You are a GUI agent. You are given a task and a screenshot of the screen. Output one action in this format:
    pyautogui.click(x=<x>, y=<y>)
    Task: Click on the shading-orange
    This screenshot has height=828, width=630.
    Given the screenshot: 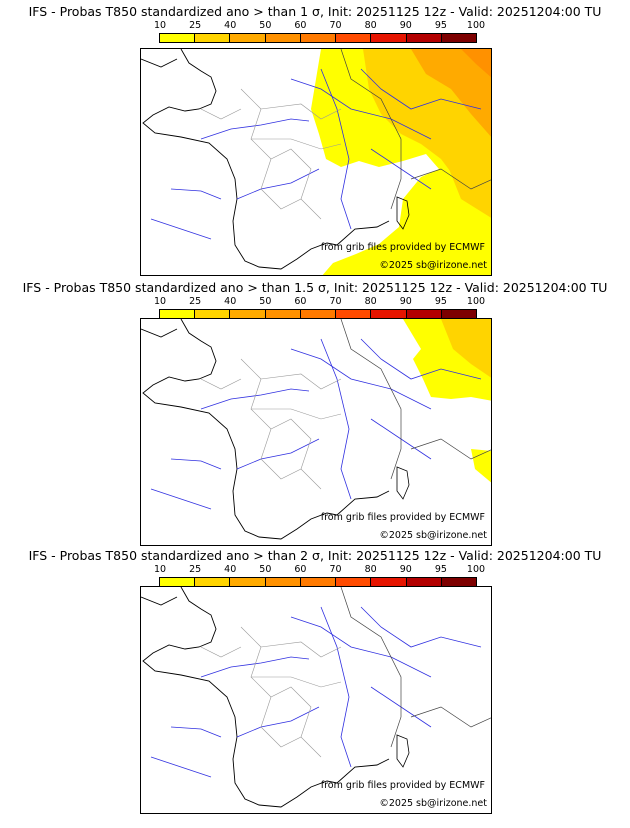 What is the action you would take?
    pyautogui.click(x=451, y=93)
    